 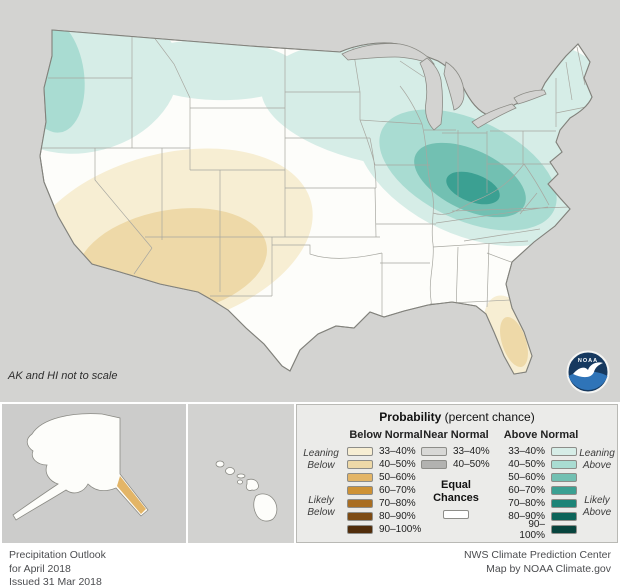 I want to click on island-oahu, so click(x=230, y=471).